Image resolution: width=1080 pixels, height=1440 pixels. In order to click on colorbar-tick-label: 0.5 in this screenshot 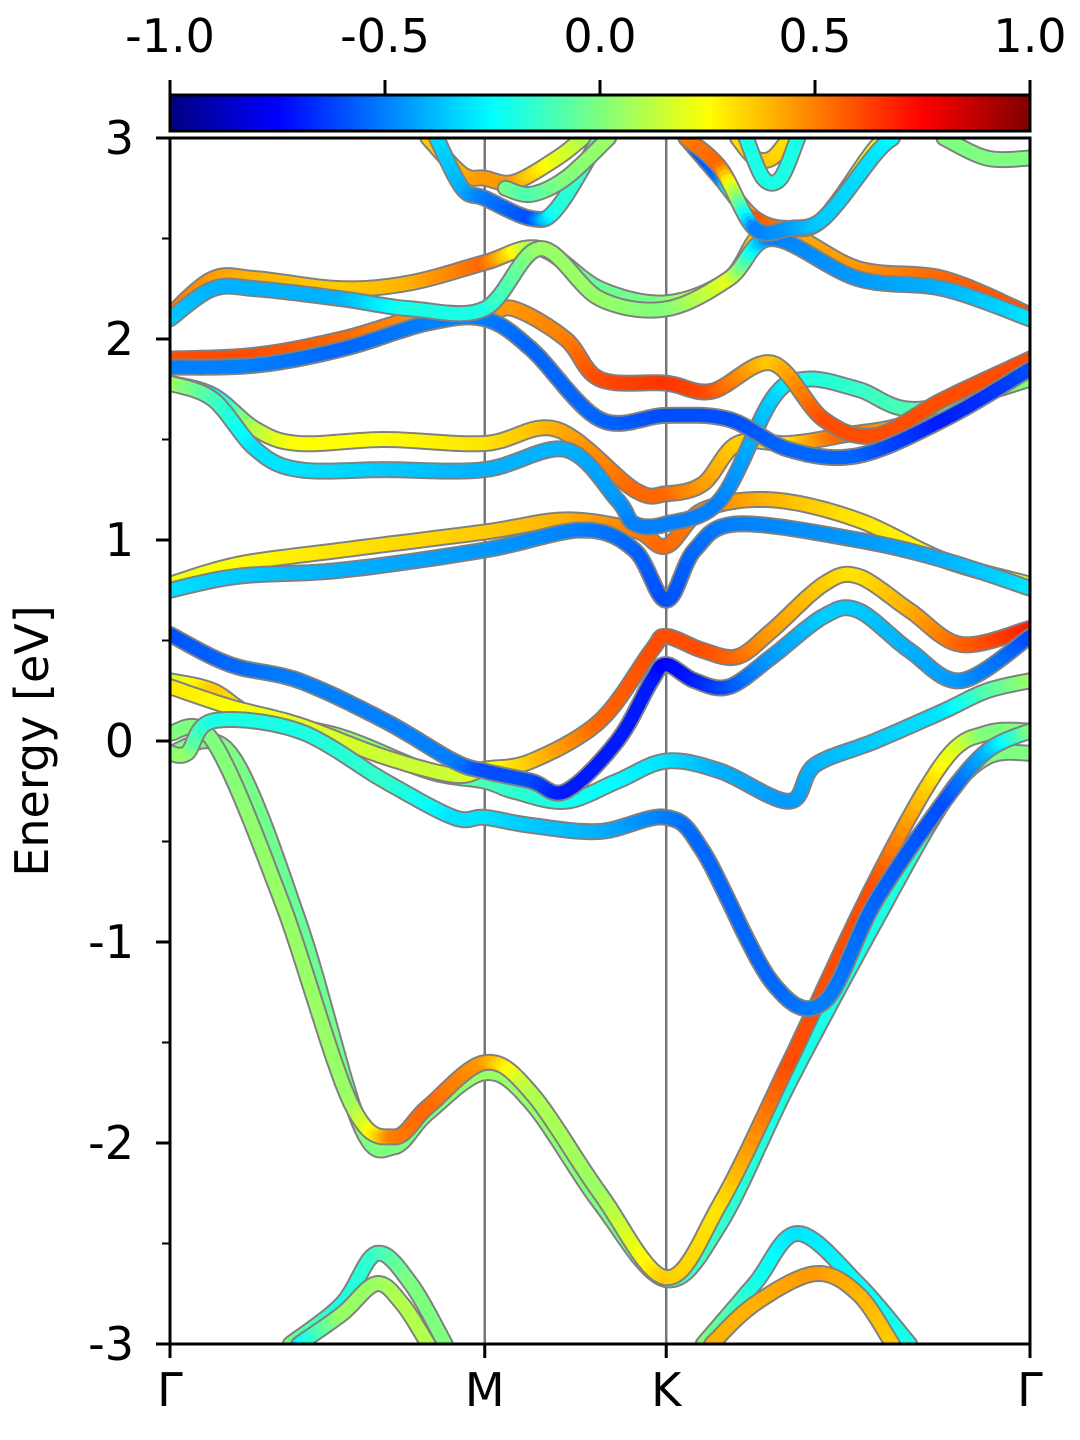, I will do `click(814, 36)`.